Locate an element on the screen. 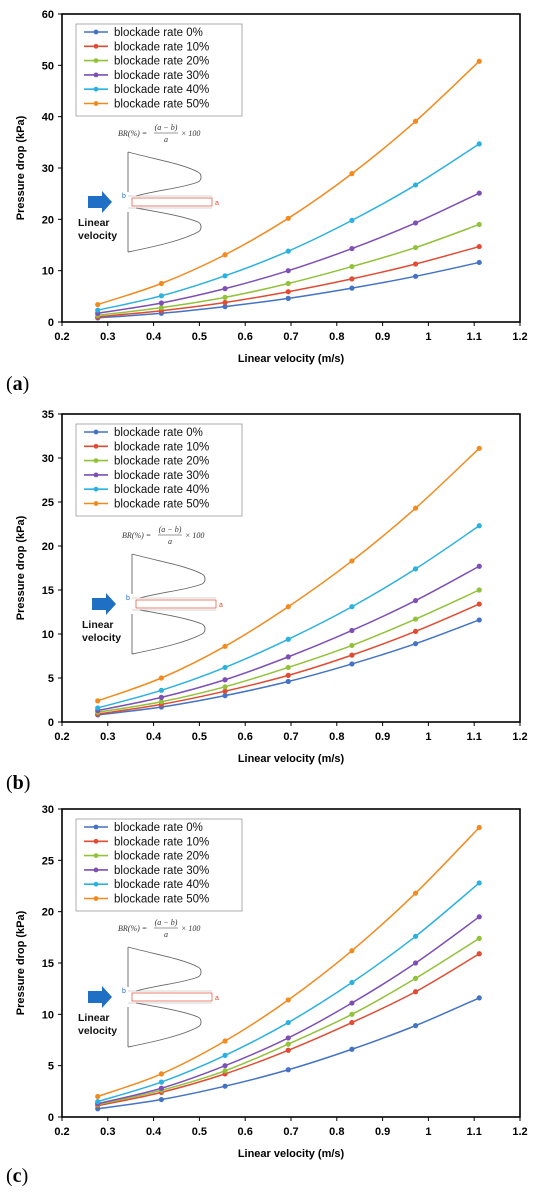 This screenshot has width=550, height=1198. x-tick-label: 1 is located at coordinates (428, 337).